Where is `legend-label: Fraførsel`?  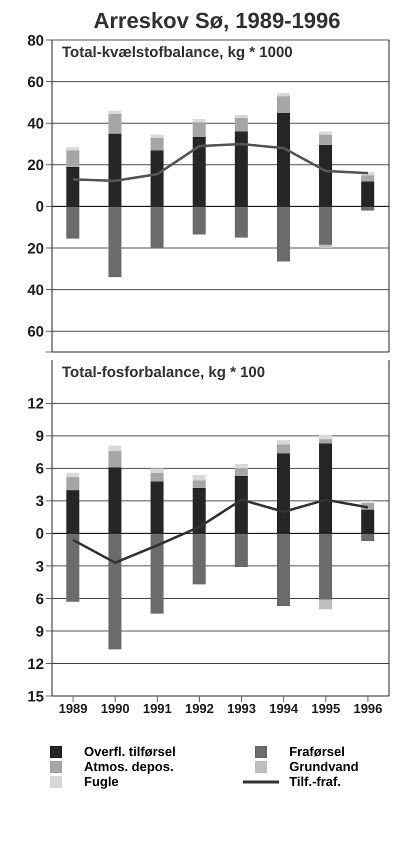
legend-label: Fraførsel is located at coordinates (317, 751).